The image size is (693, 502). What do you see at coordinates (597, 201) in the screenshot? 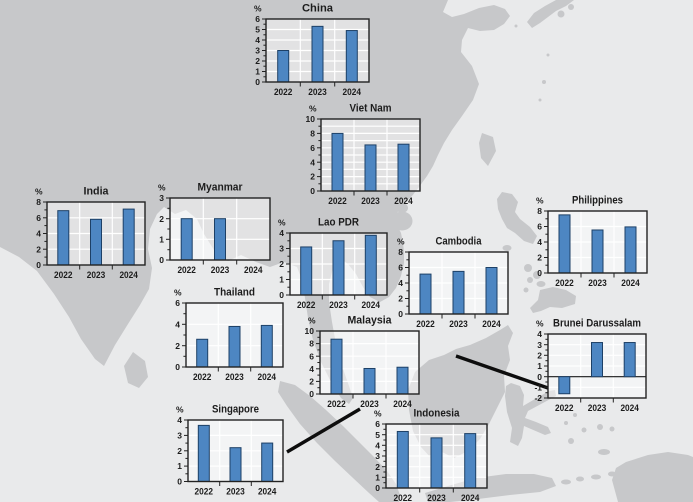
I see `svg-text: Philippines` at bounding box center [597, 201].